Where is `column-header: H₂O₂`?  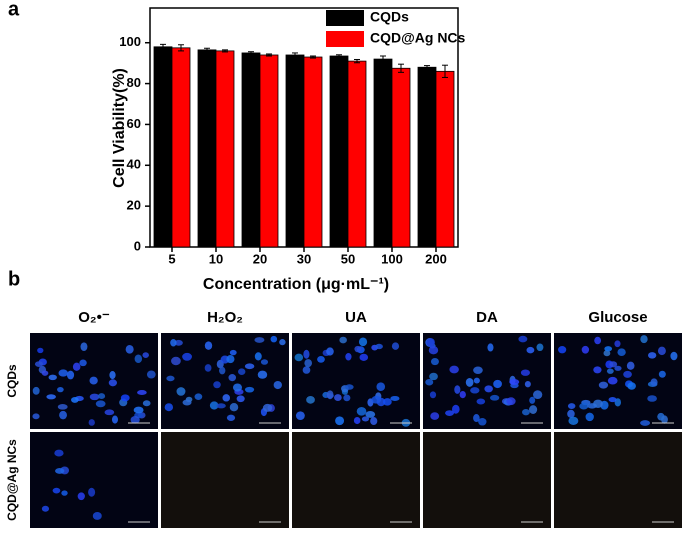 column-header: H₂O₂ is located at coordinates (225, 317).